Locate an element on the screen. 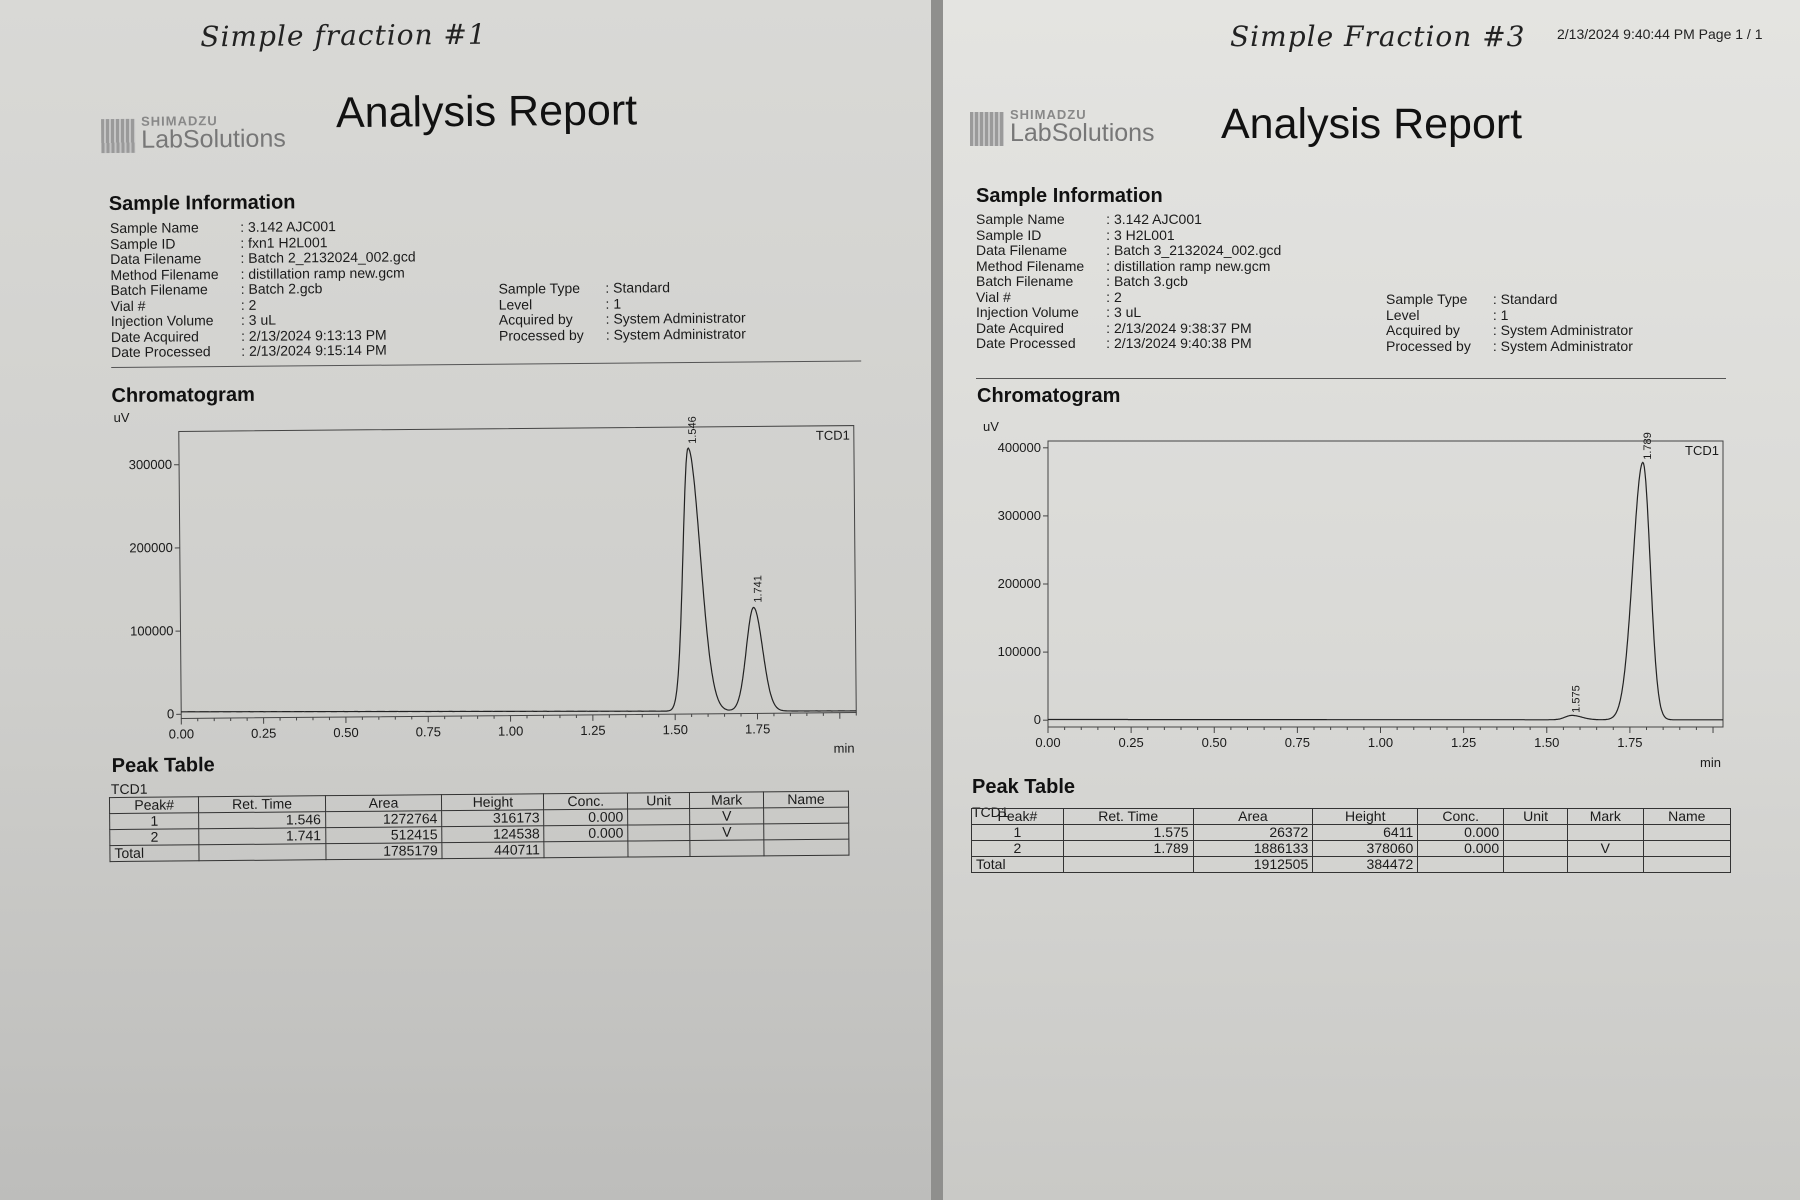 This screenshot has width=1800, height=1200. x-tick-label: 1.25 is located at coordinates (1463, 742).